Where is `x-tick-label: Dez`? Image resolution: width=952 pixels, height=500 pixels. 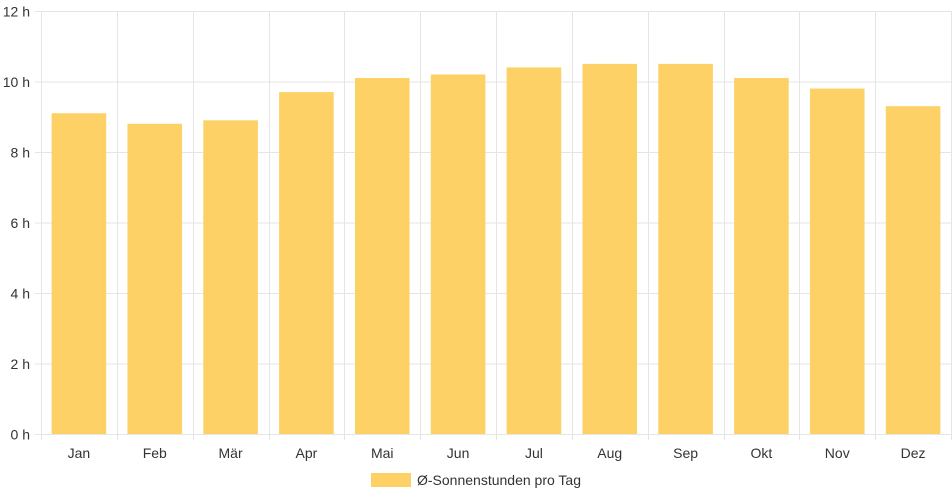
x-tick-label: Dez is located at coordinates (913, 453).